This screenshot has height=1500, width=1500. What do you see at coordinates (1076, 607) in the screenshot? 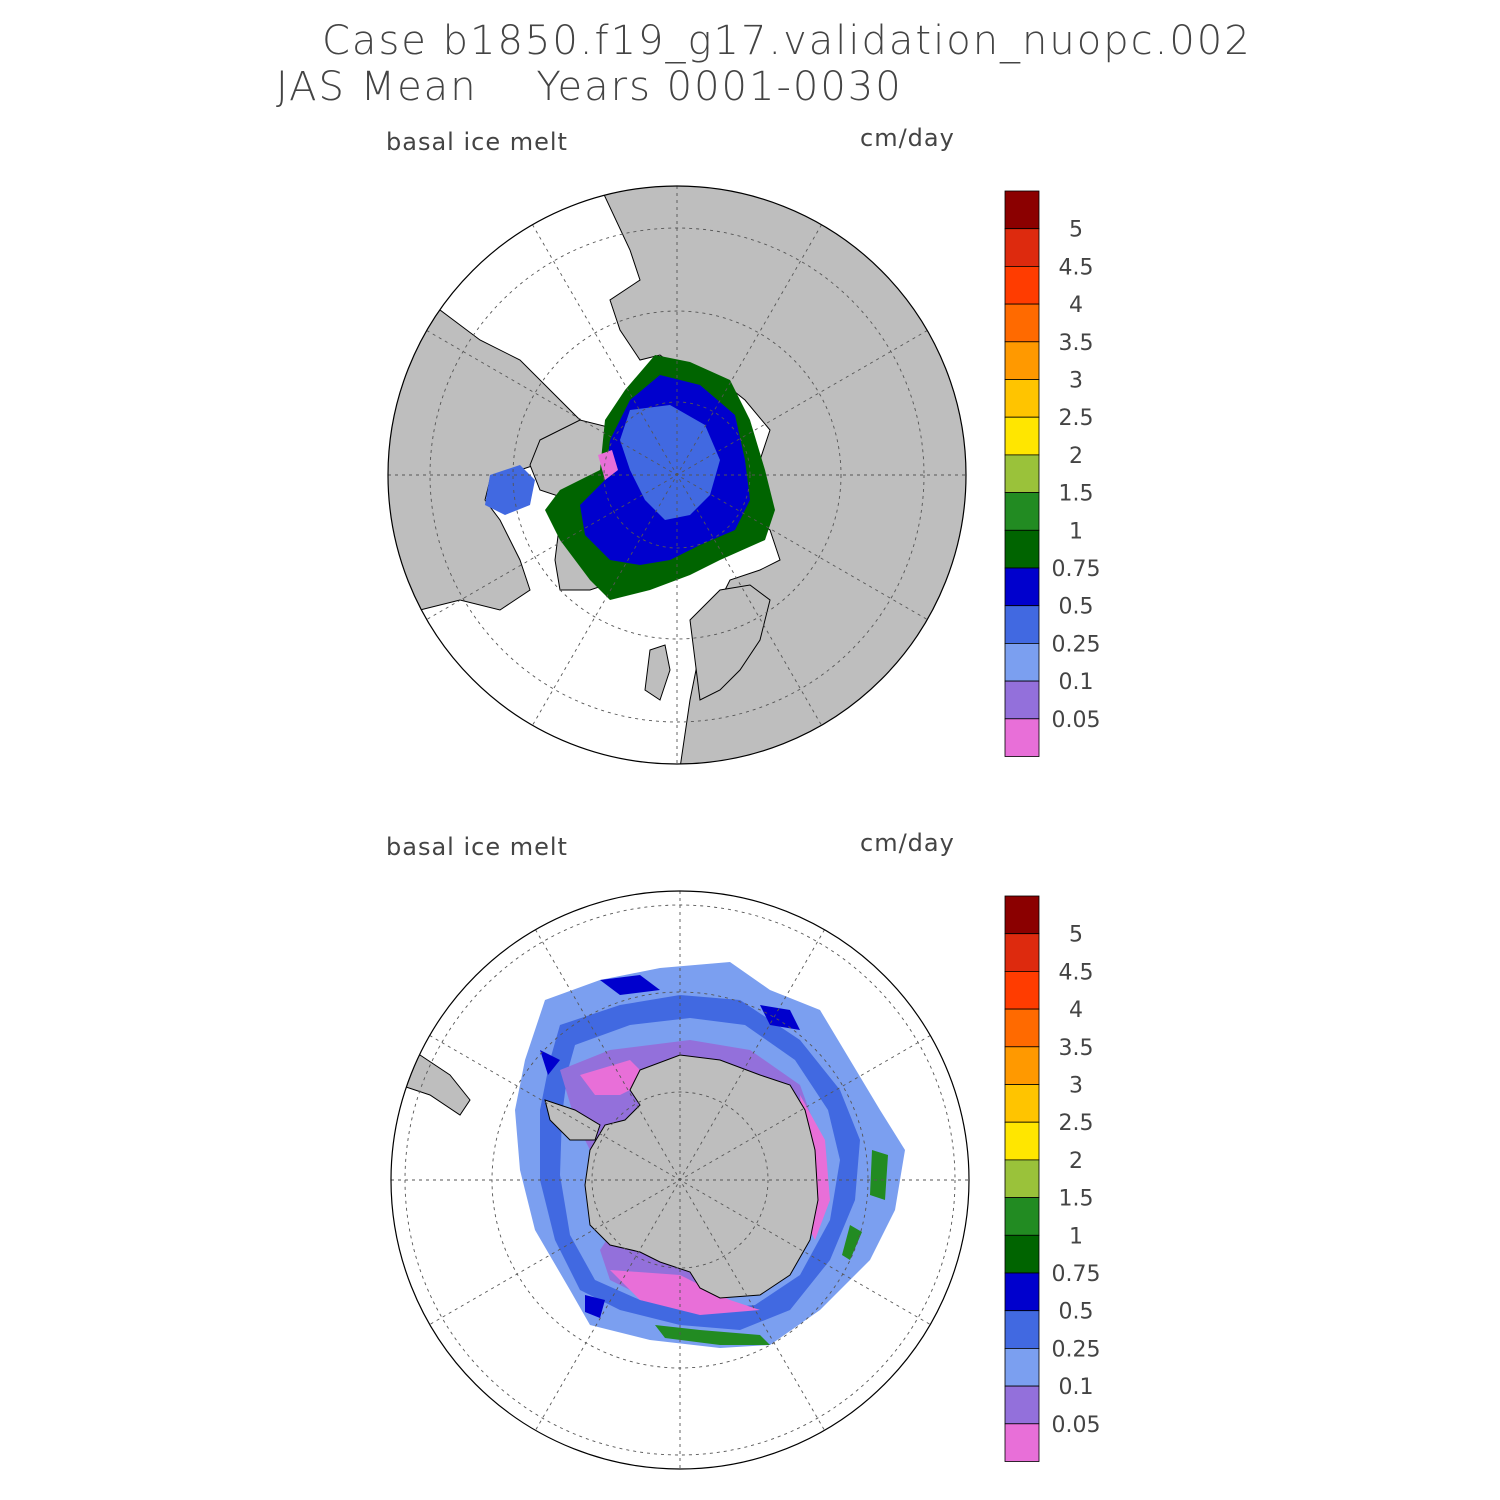
I see `north-colorbar-label: 0.5` at bounding box center [1076, 607].